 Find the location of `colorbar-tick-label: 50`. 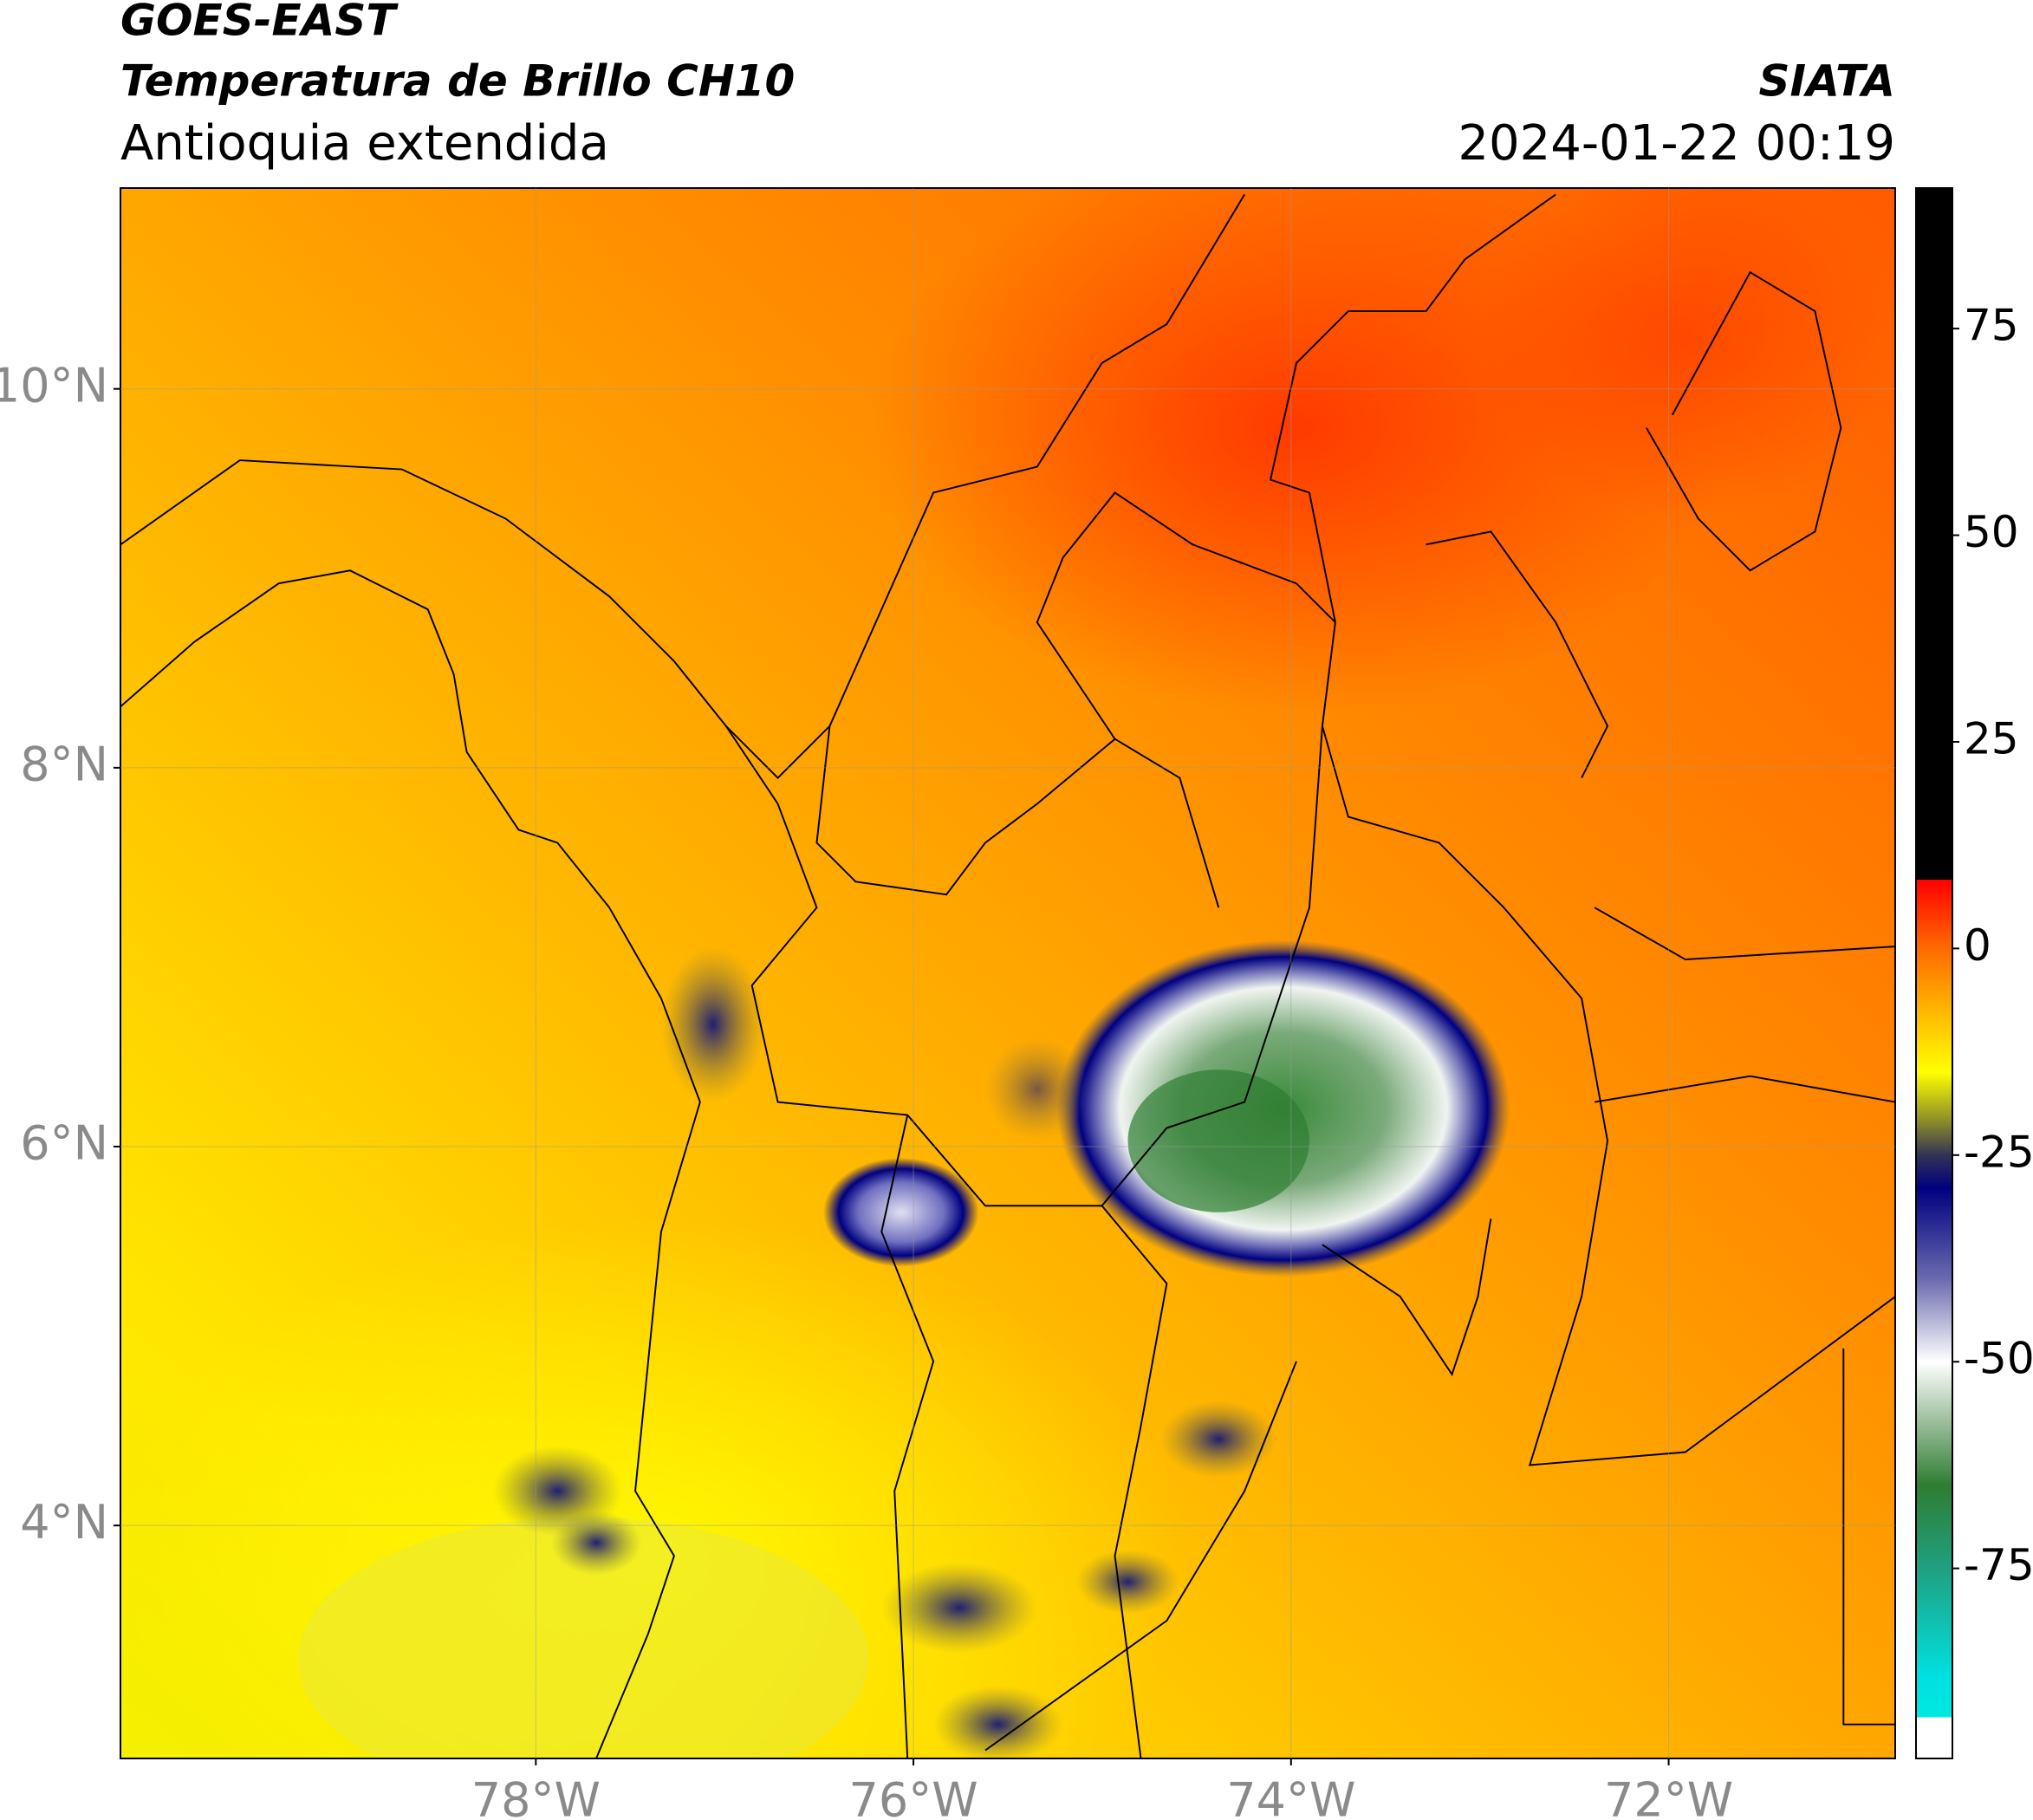

colorbar-tick-label: 50 is located at coordinates (1991, 532).